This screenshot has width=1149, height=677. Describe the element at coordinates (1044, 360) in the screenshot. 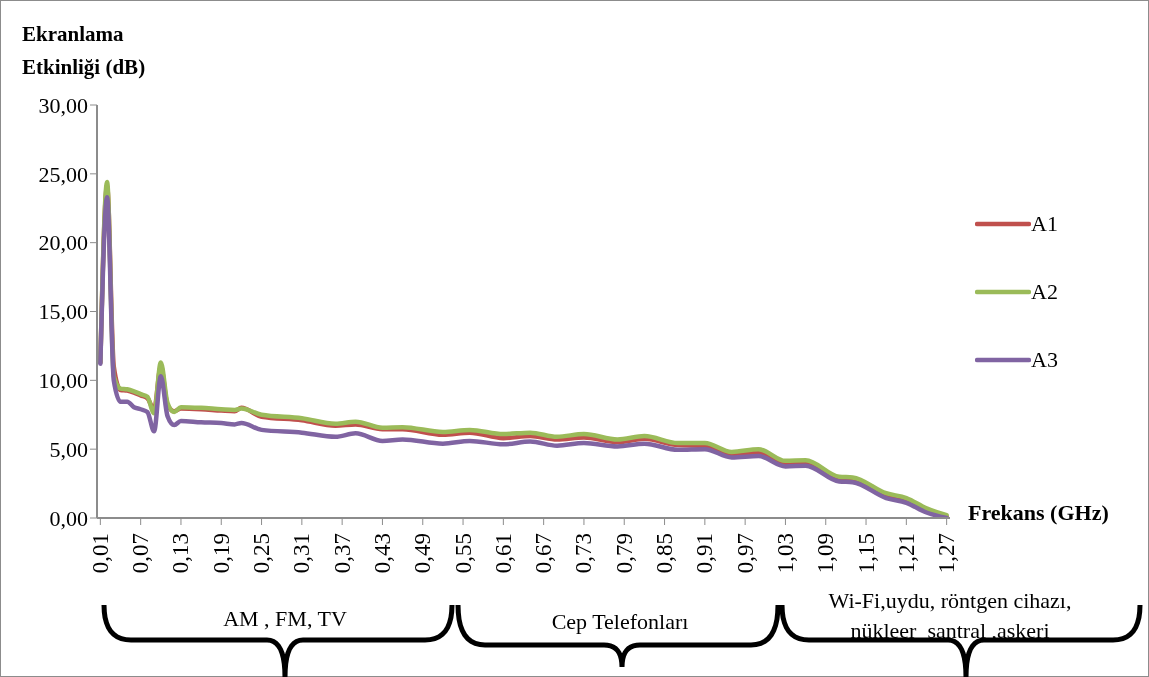

I see `legend-label: A3` at that location.